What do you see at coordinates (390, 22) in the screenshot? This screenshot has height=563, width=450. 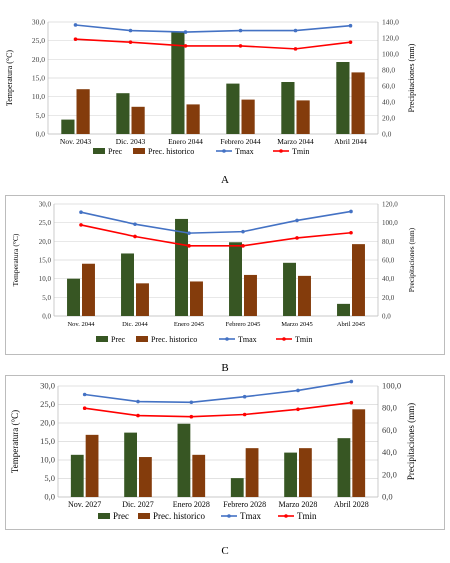 I see `y2-tick-label: 140,0` at bounding box center [390, 22].